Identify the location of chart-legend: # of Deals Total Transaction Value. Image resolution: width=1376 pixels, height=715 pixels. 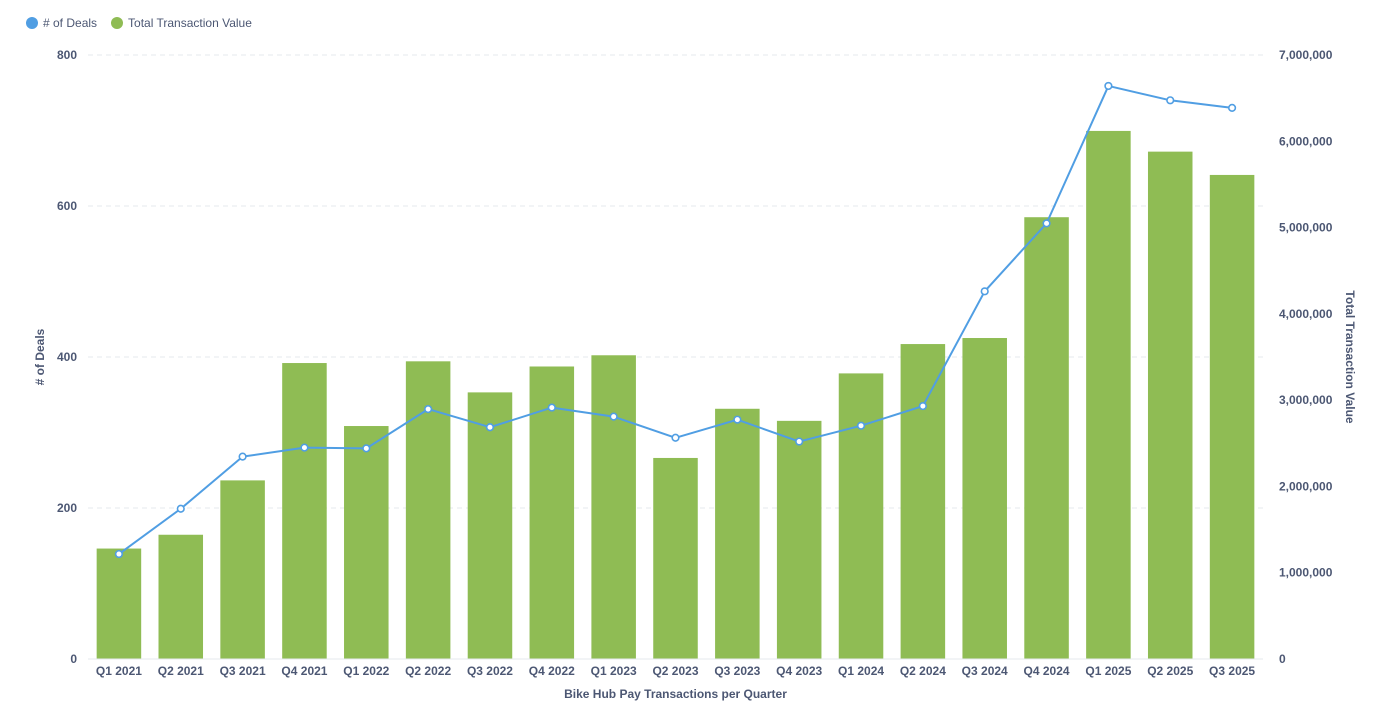
(139, 23).